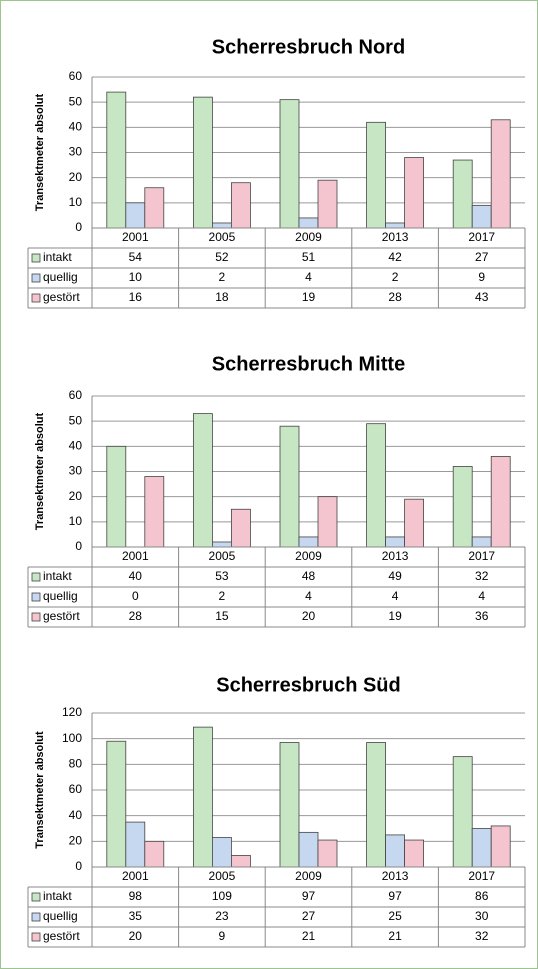 The height and width of the screenshot is (969, 538). I want to click on table-value: 25, so click(395, 916).